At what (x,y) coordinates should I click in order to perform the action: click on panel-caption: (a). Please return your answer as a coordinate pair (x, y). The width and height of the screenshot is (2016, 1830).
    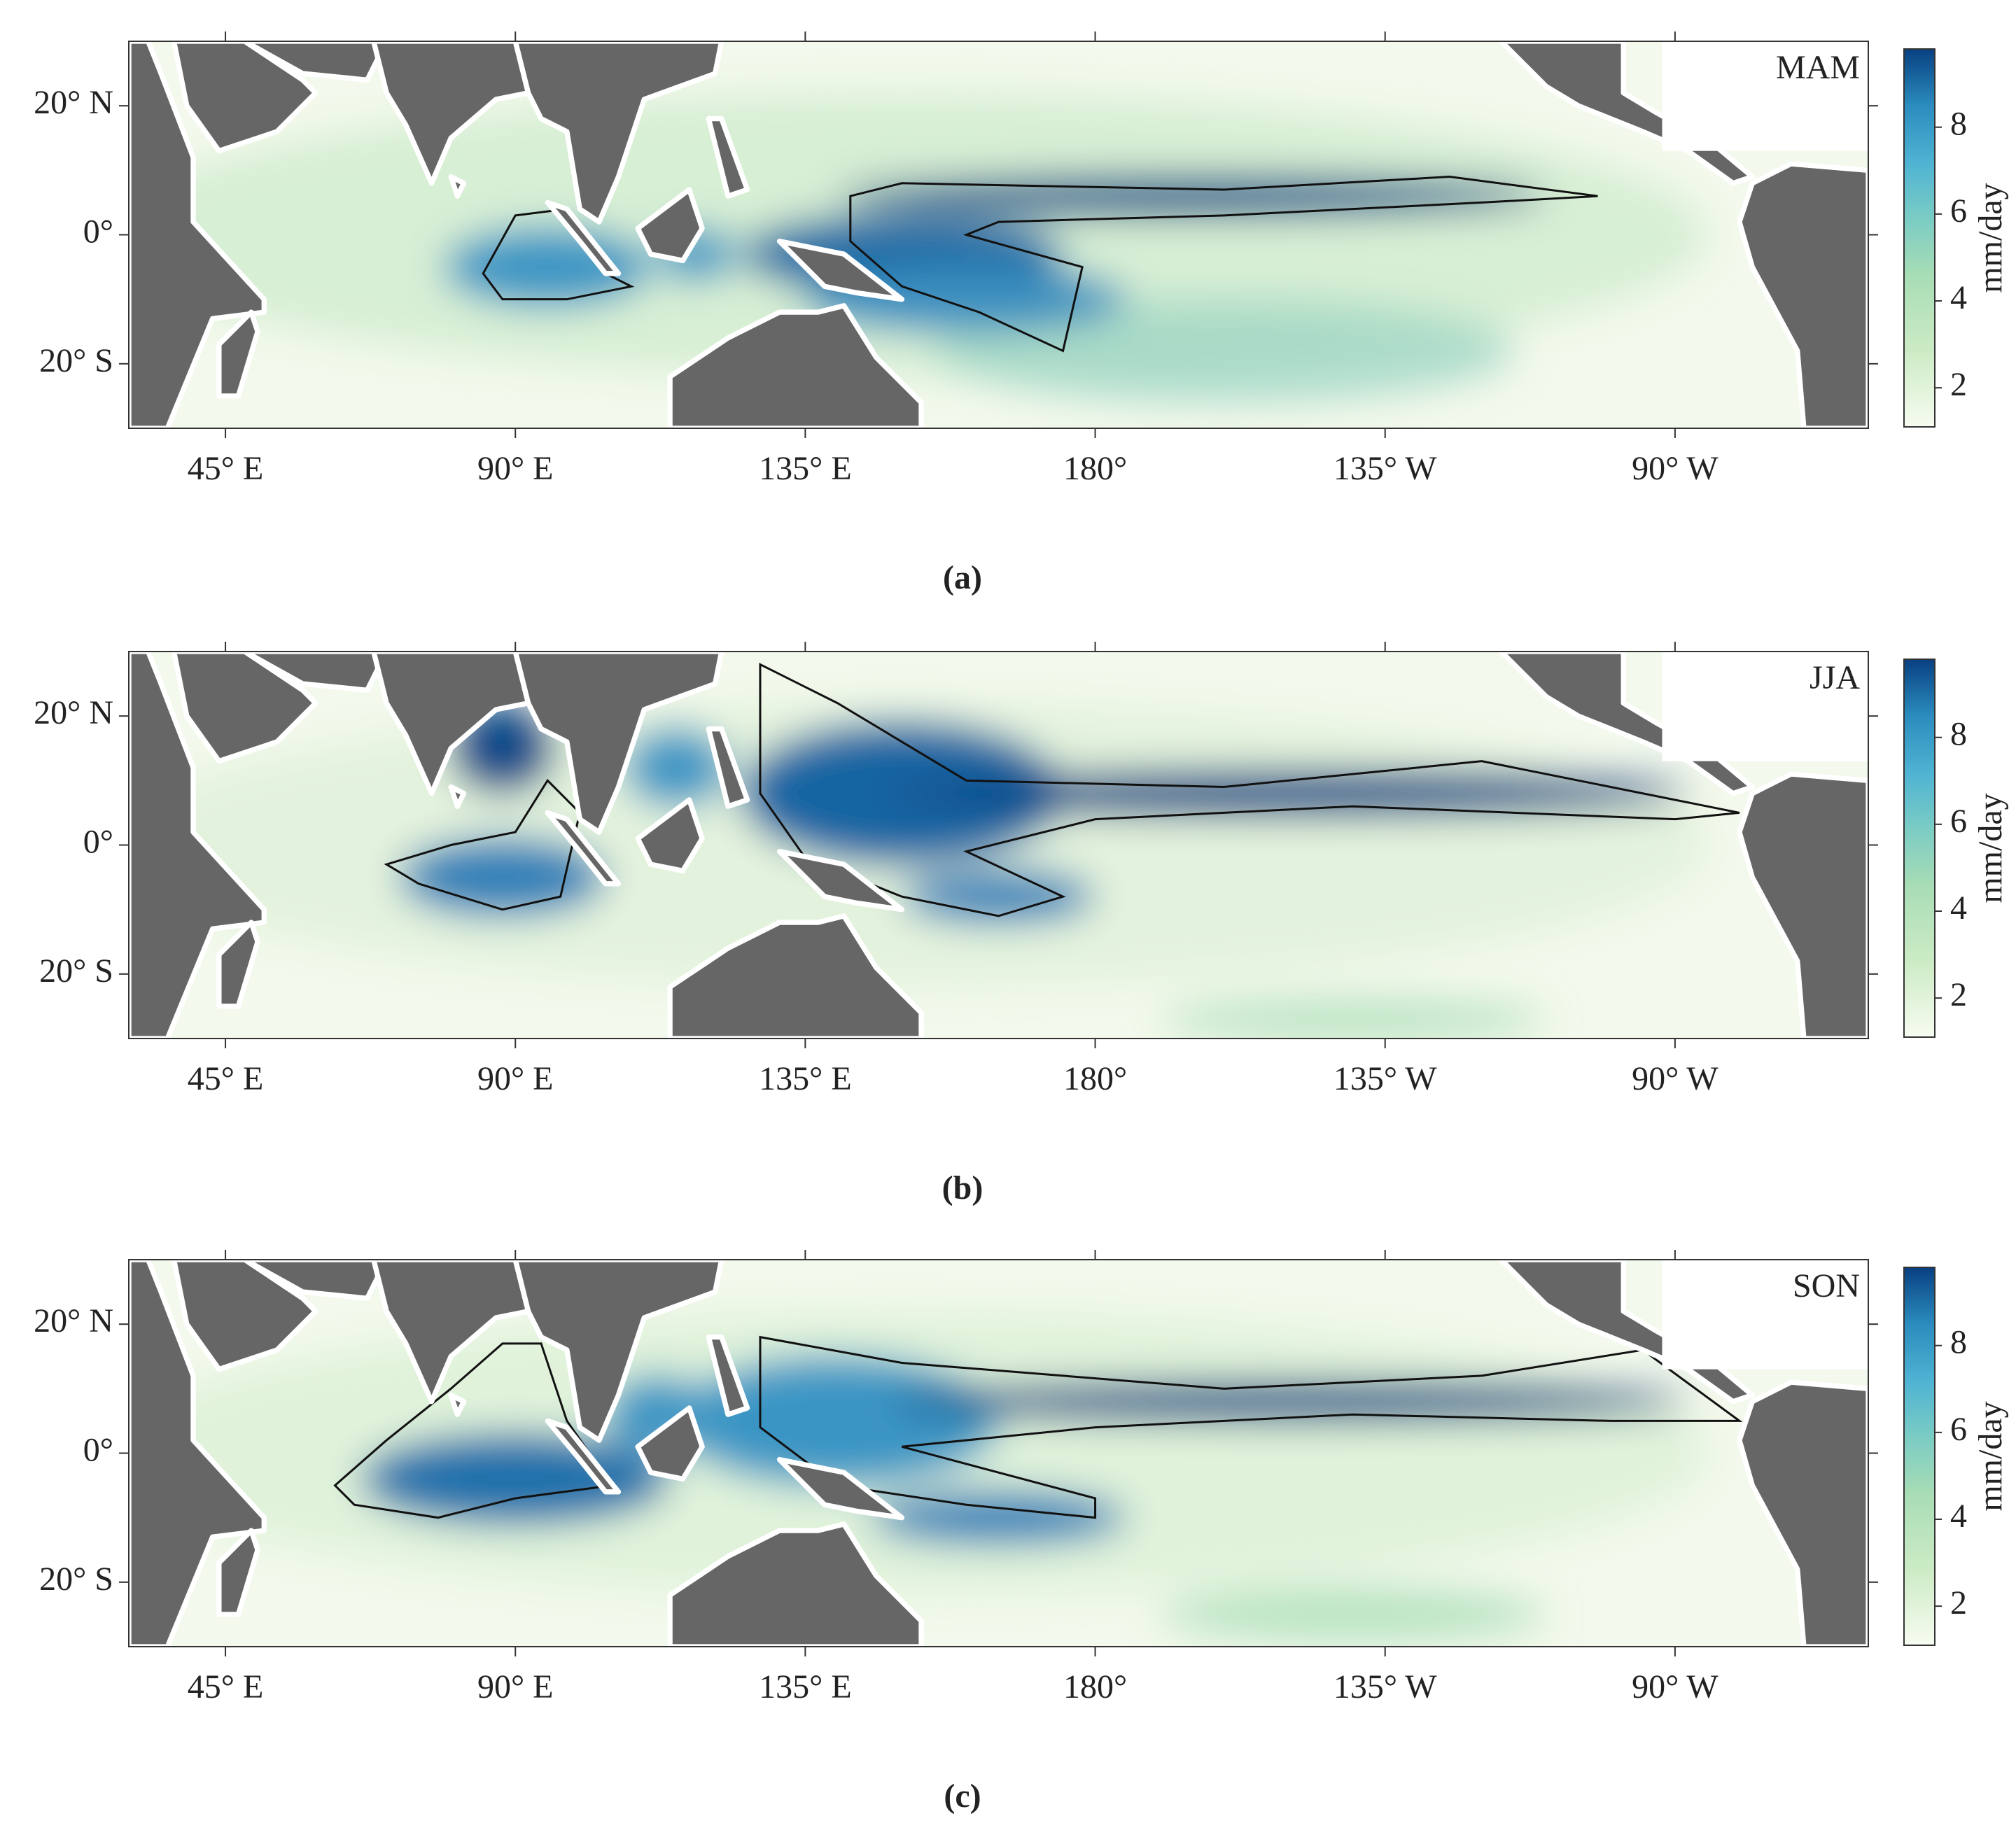
    Looking at the image, I should click on (962, 577).